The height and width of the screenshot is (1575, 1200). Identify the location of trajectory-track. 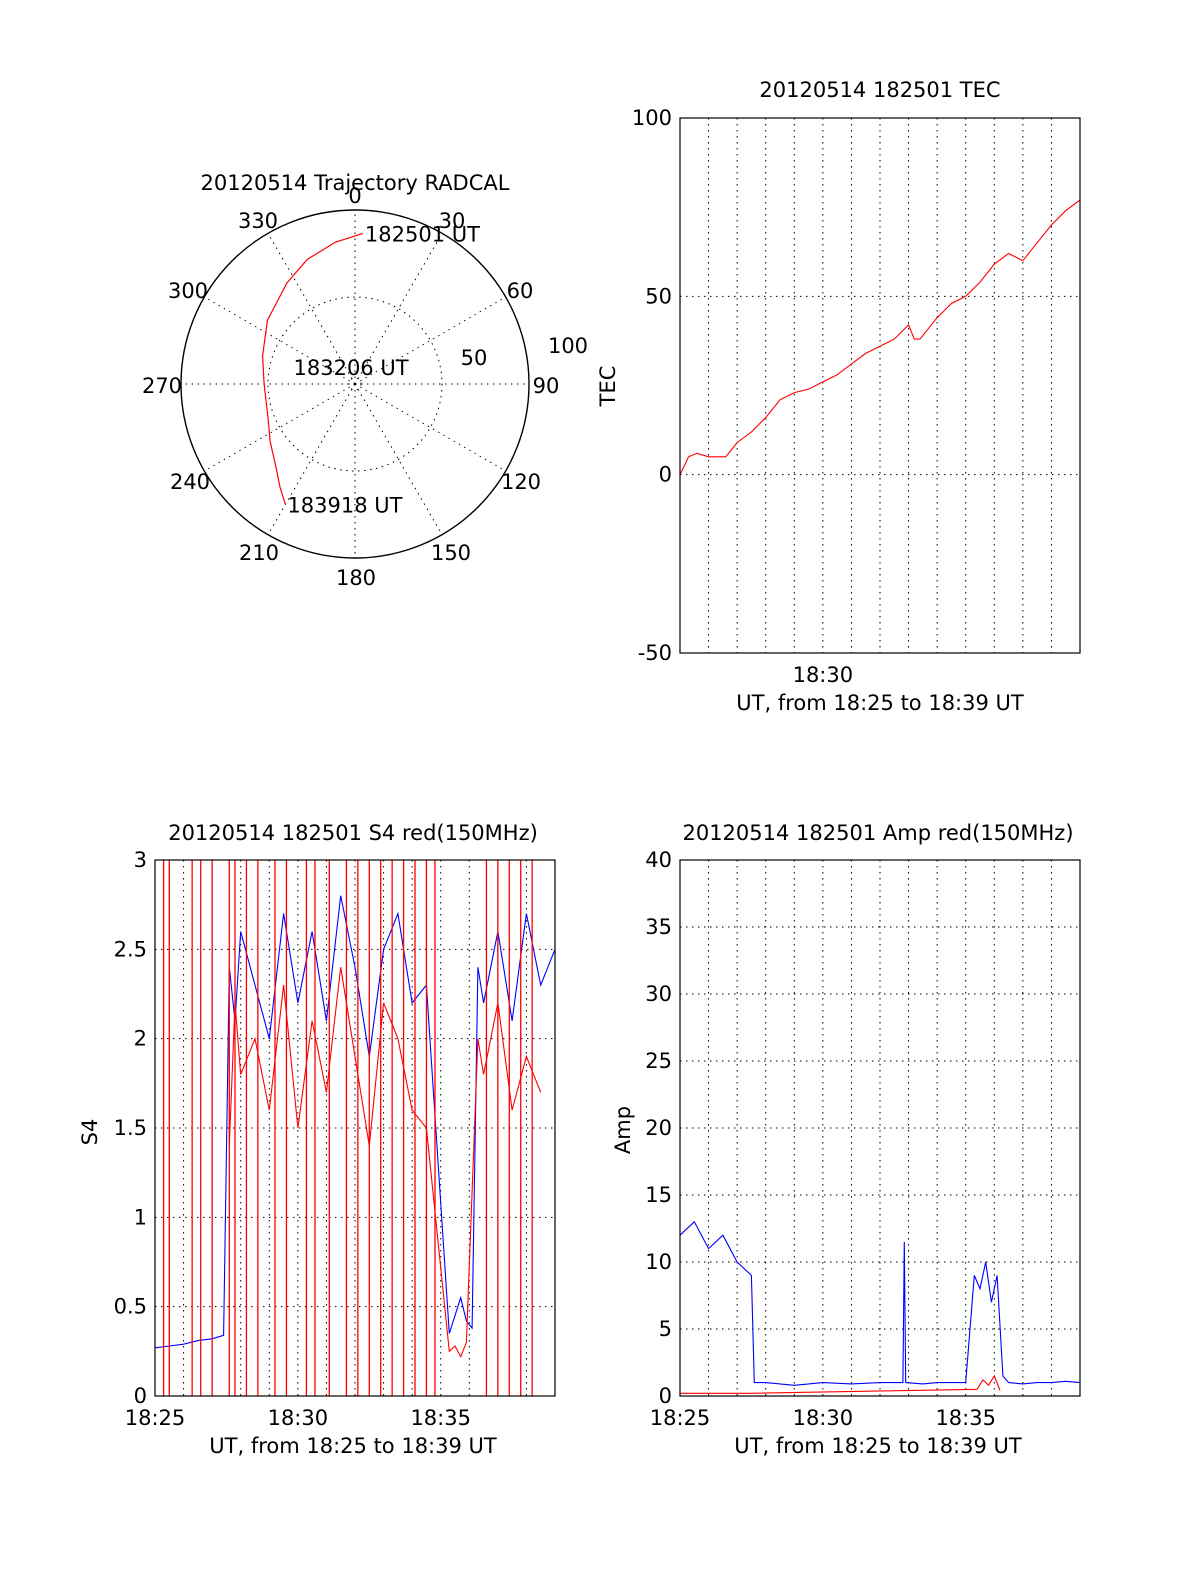
(312, 368).